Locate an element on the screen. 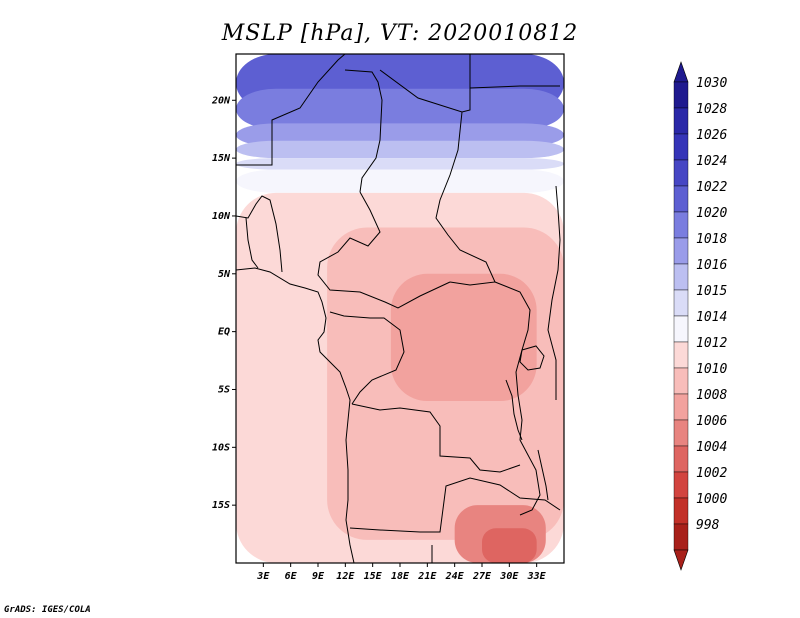 The image size is (800, 618). colorbar-label: 998 is located at coordinates (708, 525).